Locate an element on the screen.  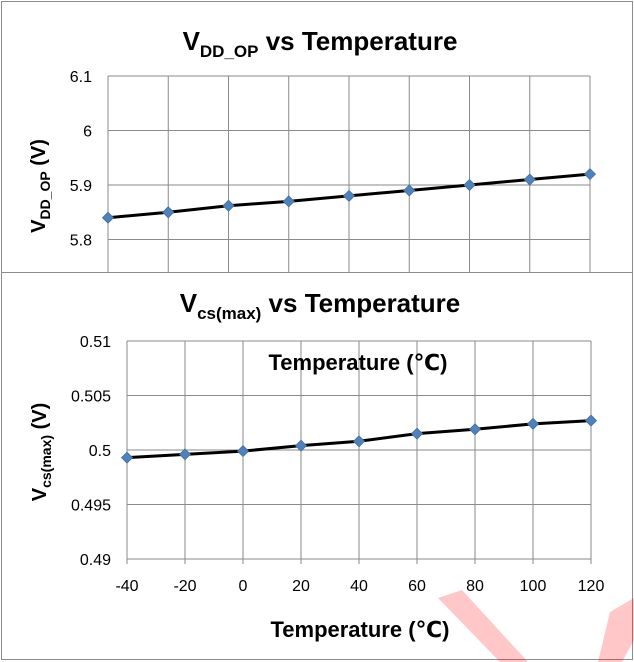
y-axis-label: VDD_OP (V) is located at coordinates (40, 186).